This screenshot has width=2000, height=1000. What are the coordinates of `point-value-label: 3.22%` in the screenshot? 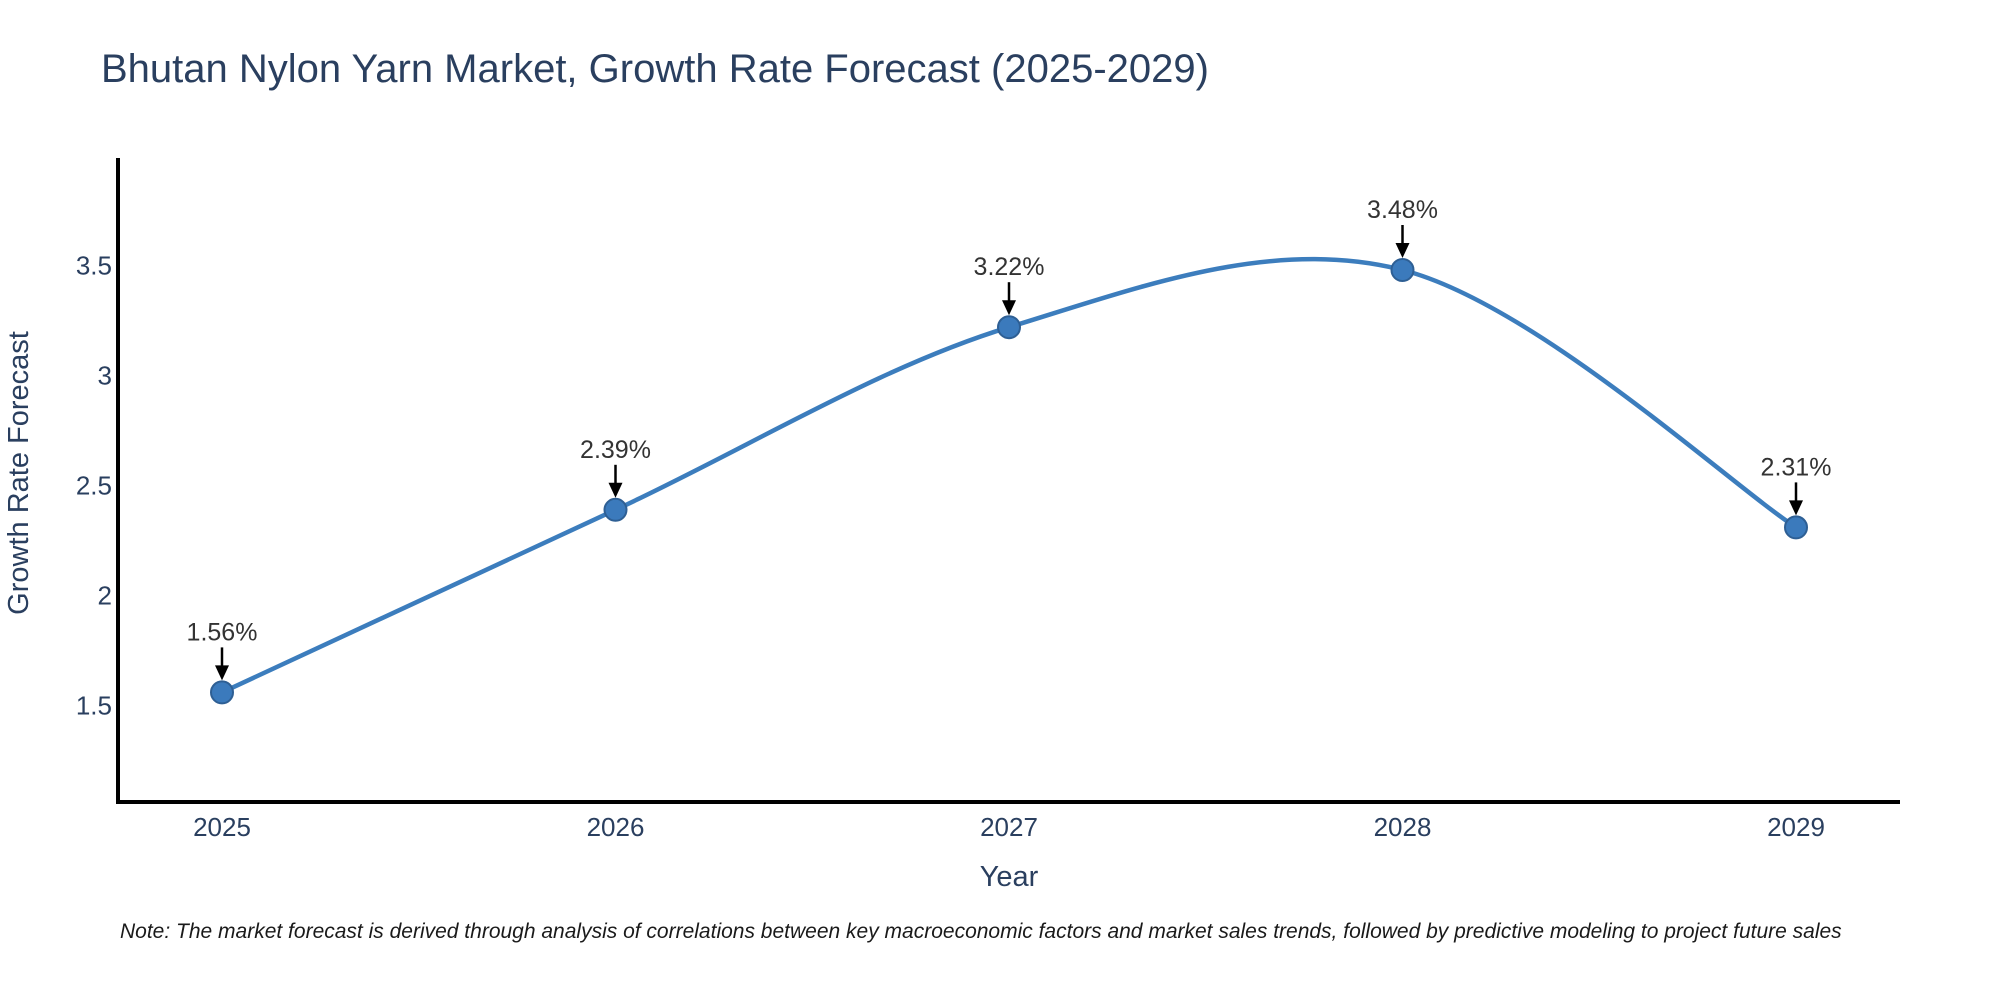 It's located at (1009, 267).